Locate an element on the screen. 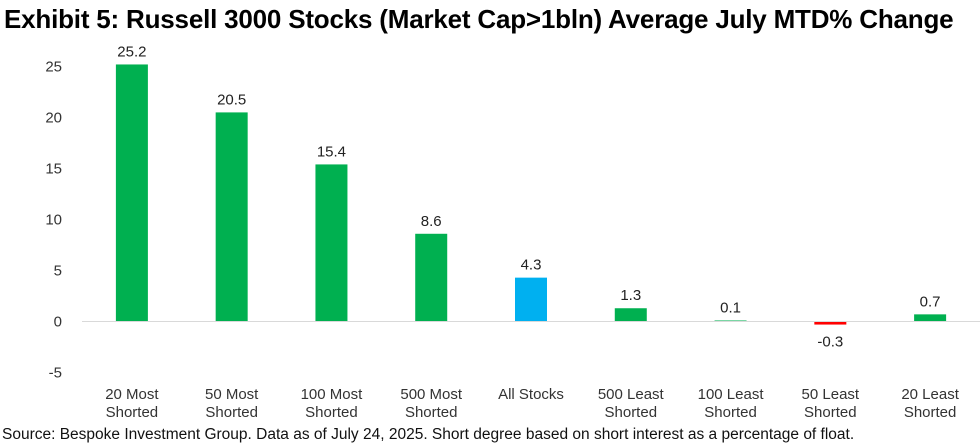 The width and height of the screenshot is (980, 448). data-label: 0.1 is located at coordinates (730, 307).